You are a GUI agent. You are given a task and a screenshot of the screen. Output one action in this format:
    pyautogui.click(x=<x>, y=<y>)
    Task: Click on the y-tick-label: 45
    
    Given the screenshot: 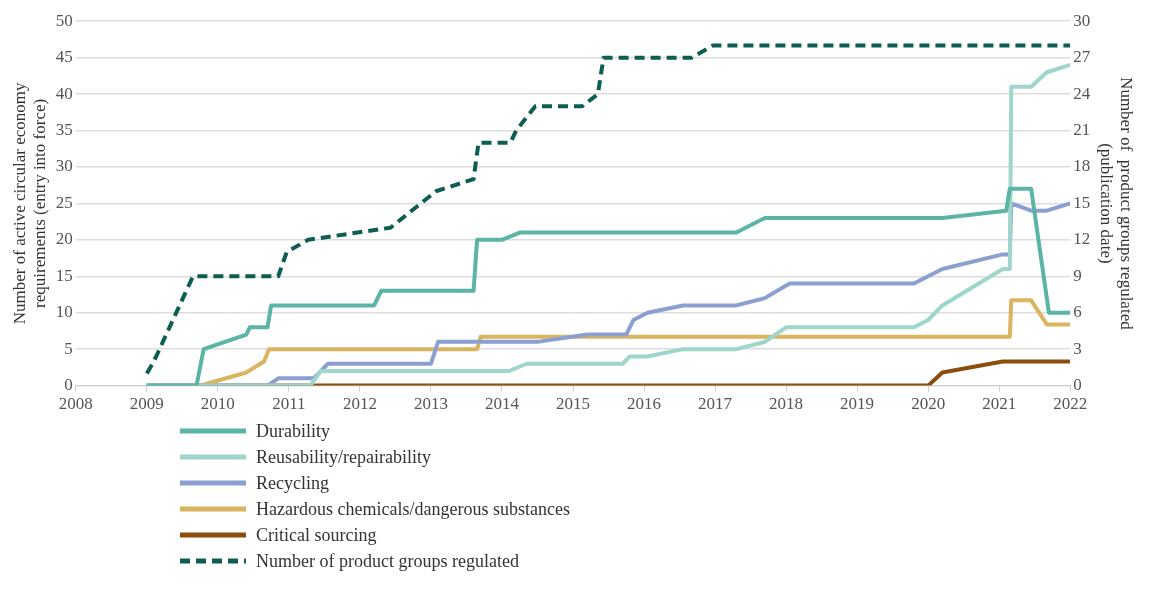 What is the action you would take?
    pyautogui.click(x=64, y=57)
    